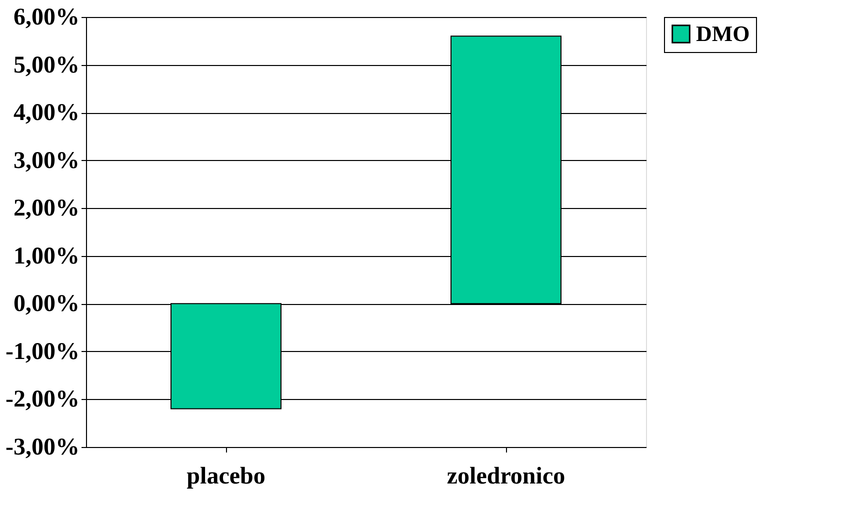  I want to click on legend-label: DMO, so click(723, 33).